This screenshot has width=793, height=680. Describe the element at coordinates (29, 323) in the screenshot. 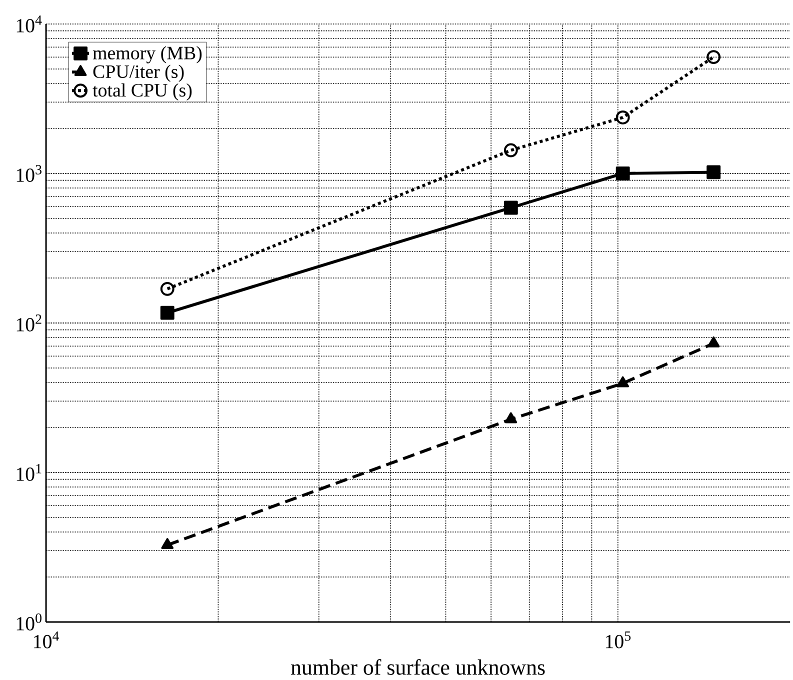

I see `y-tick-label: 10$^{2}$` at that location.